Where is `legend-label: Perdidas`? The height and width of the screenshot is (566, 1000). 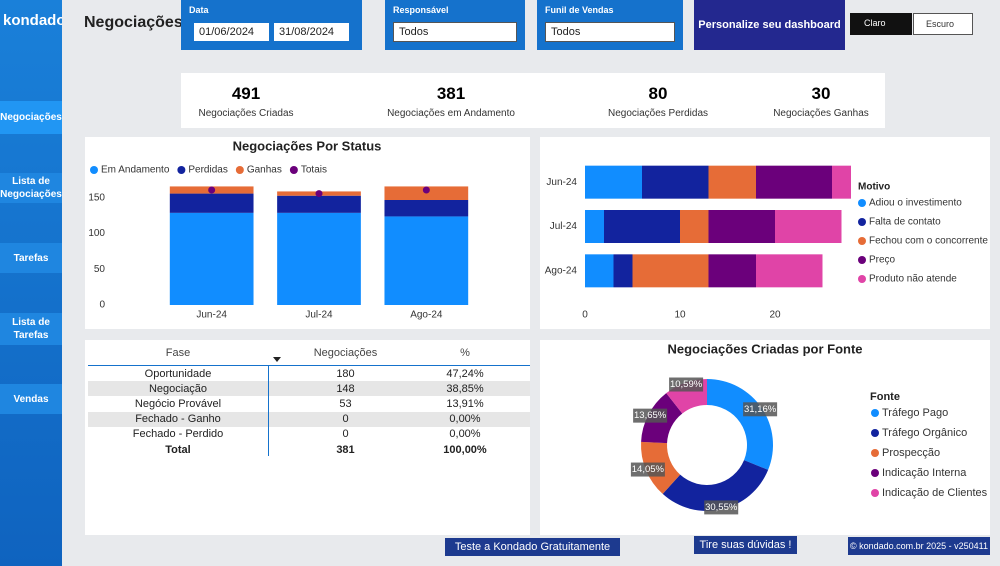 legend-label: Perdidas is located at coordinates (207, 170).